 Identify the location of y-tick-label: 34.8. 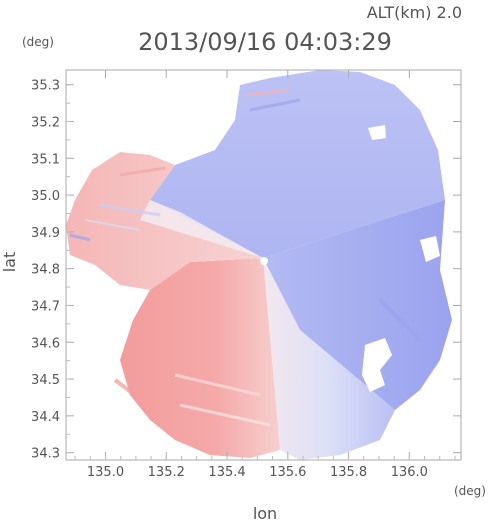
(45, 270).